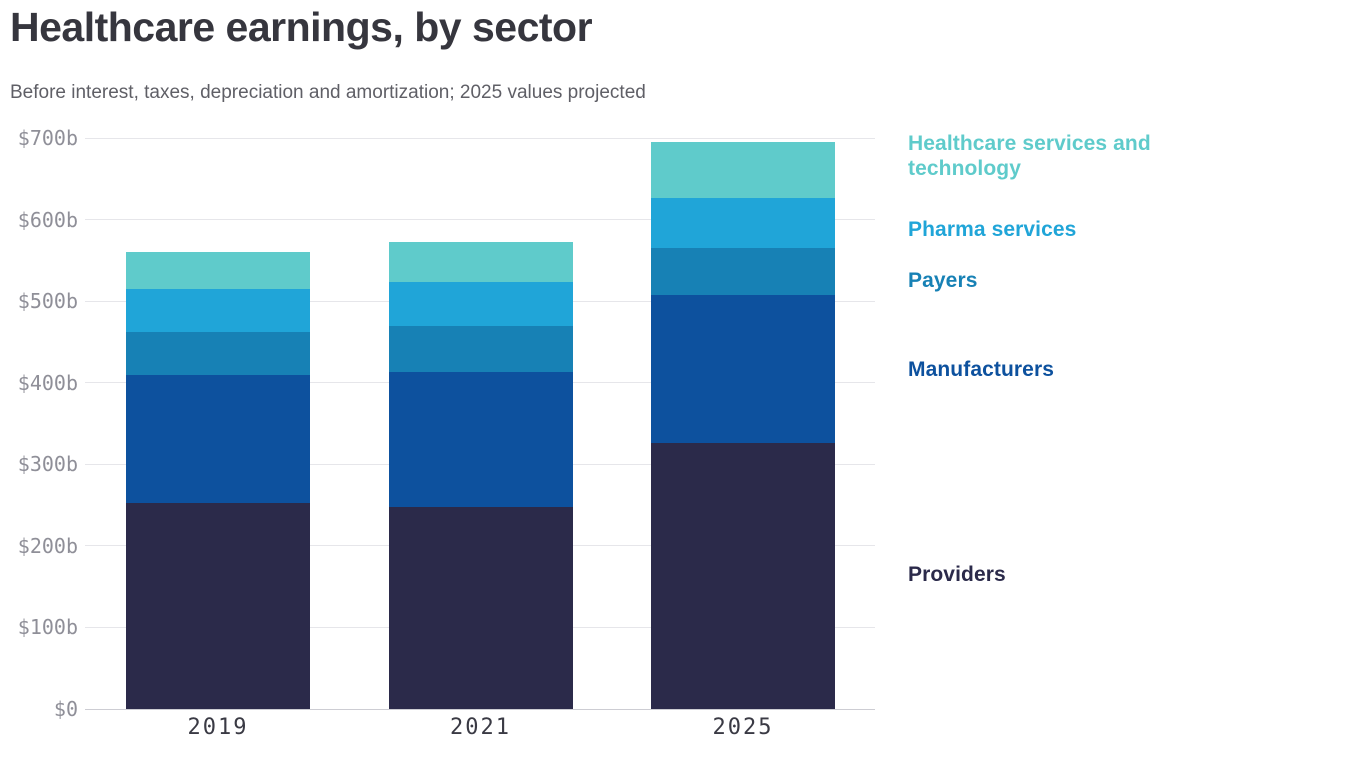 This screenshot has height=768, width=1366. Describe the element at coordinates (1029, 156) in the screenshot. I see `legend-item-healthcare-services-and-technology: Healthcare services and technology` at that location.